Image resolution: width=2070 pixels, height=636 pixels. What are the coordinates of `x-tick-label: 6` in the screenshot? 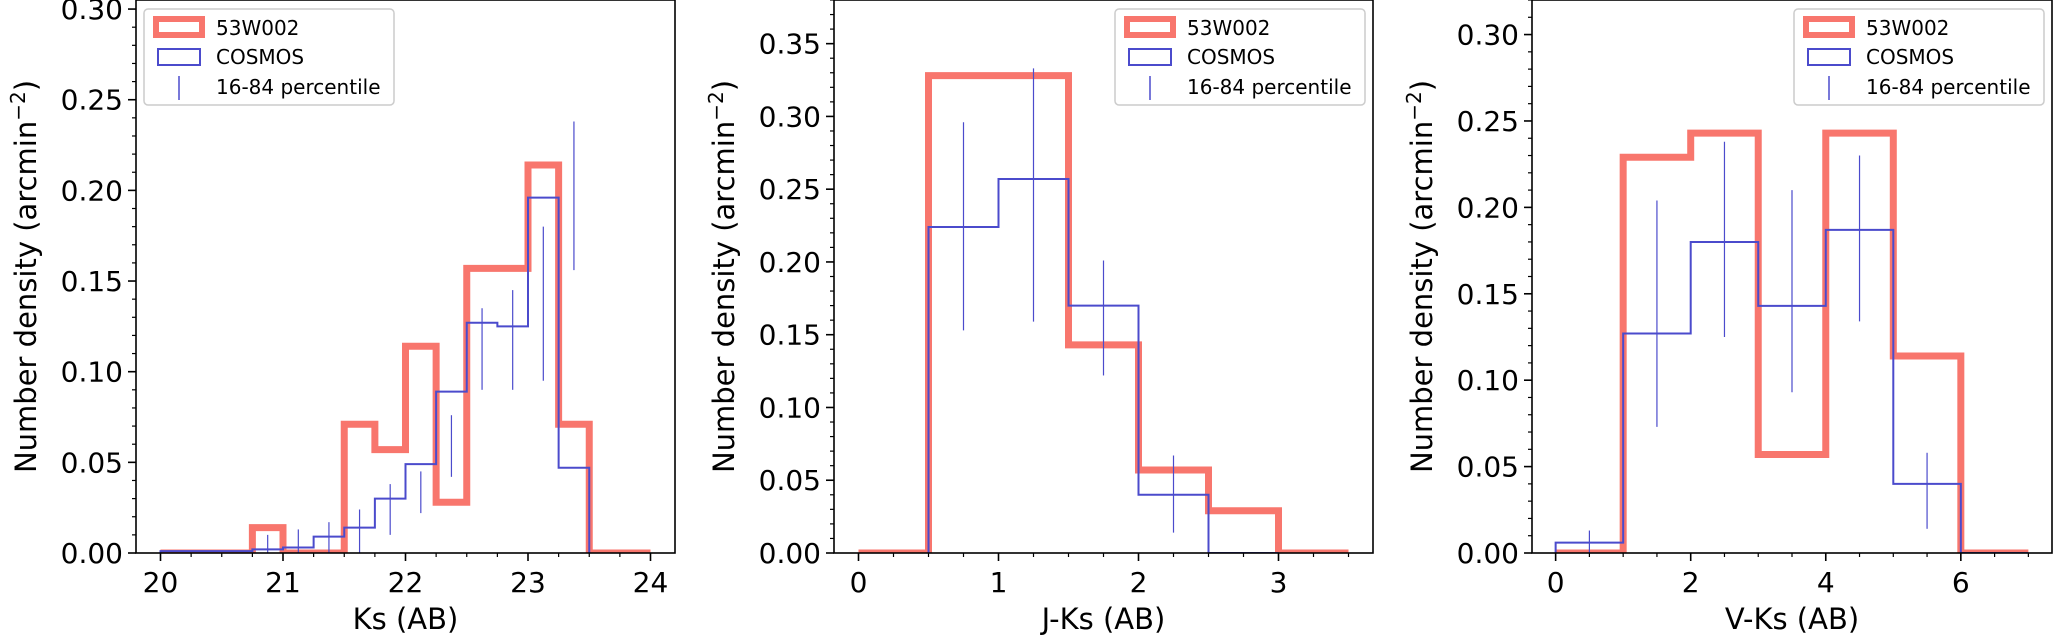 It's located at (1961, 582).